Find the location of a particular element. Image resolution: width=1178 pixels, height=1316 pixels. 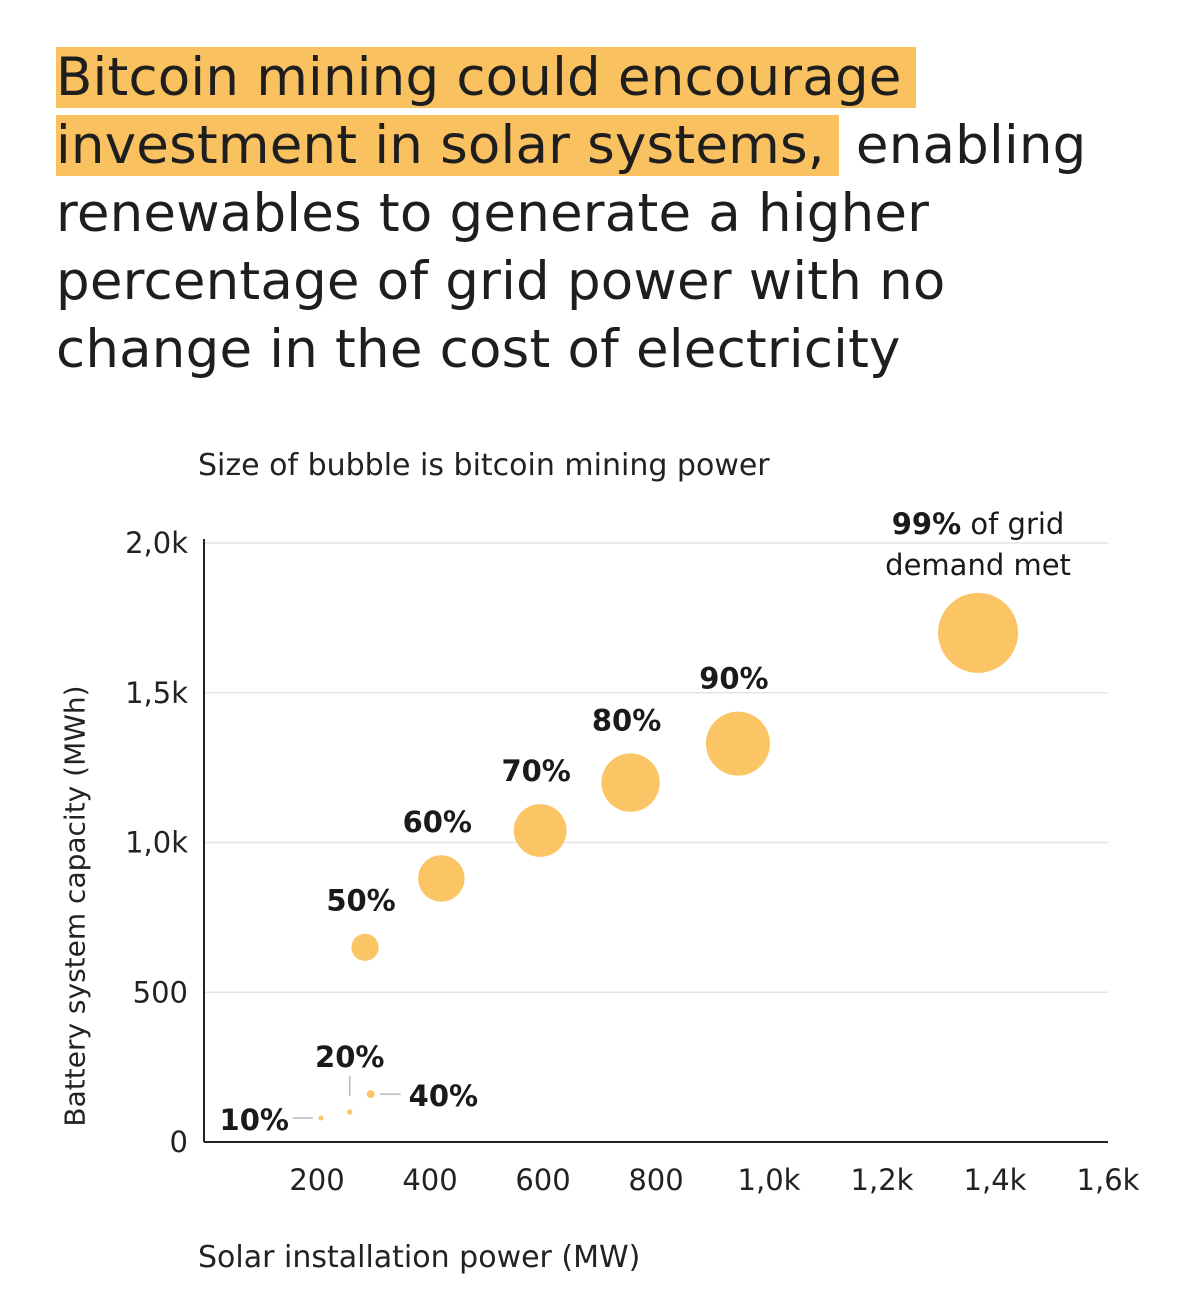

bubble-label-20pct: 20% is located at coordinates (349, 1057).